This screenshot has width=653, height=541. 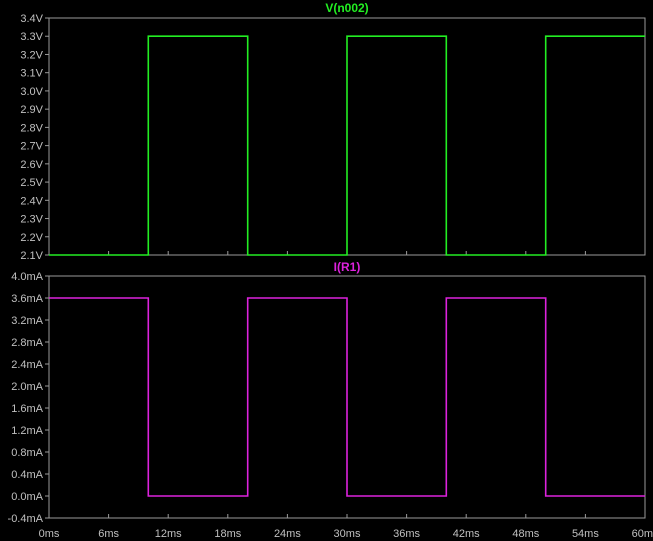 I want to click on x-tick-label: 12ms, so click(x=168, y=534).